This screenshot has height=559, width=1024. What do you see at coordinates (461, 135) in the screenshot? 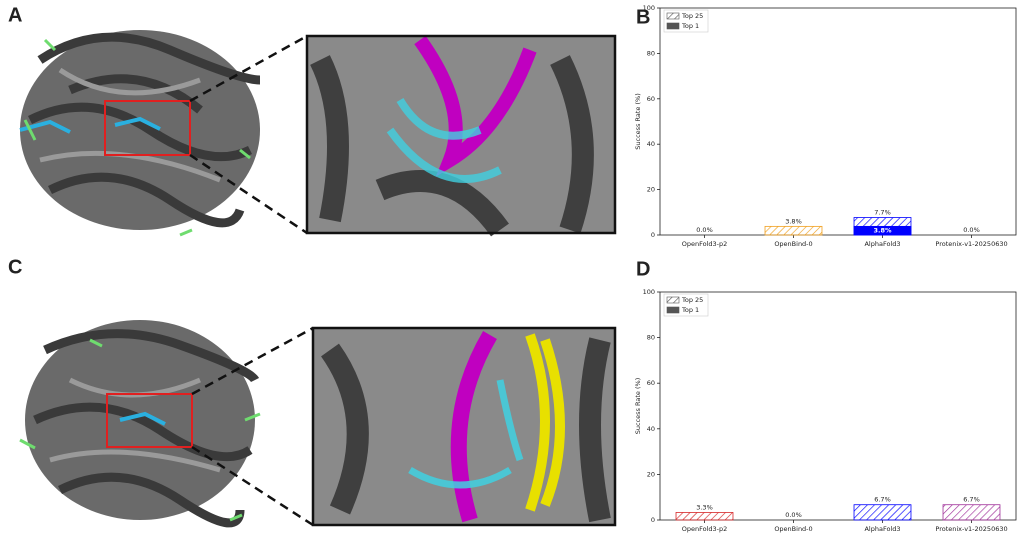
I see `zoom-image-a` at bounding box center [461, 135].